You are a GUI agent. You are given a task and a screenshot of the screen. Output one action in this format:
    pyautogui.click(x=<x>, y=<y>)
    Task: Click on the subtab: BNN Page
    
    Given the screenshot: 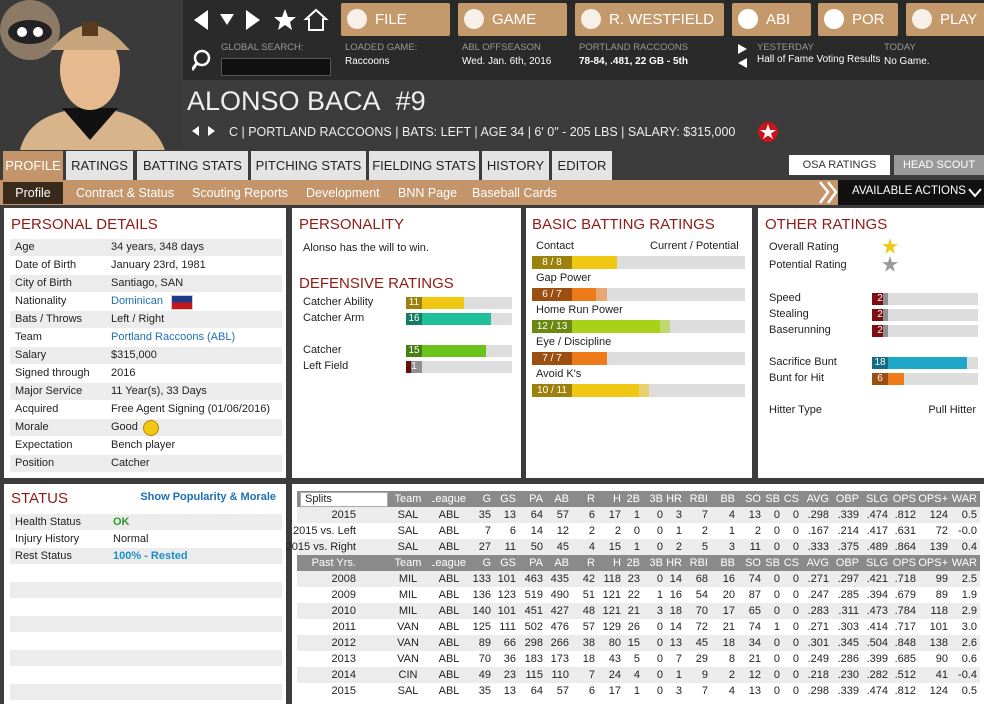 What is the action you would take?
    pyautogui.click(x=428, y=193)
    